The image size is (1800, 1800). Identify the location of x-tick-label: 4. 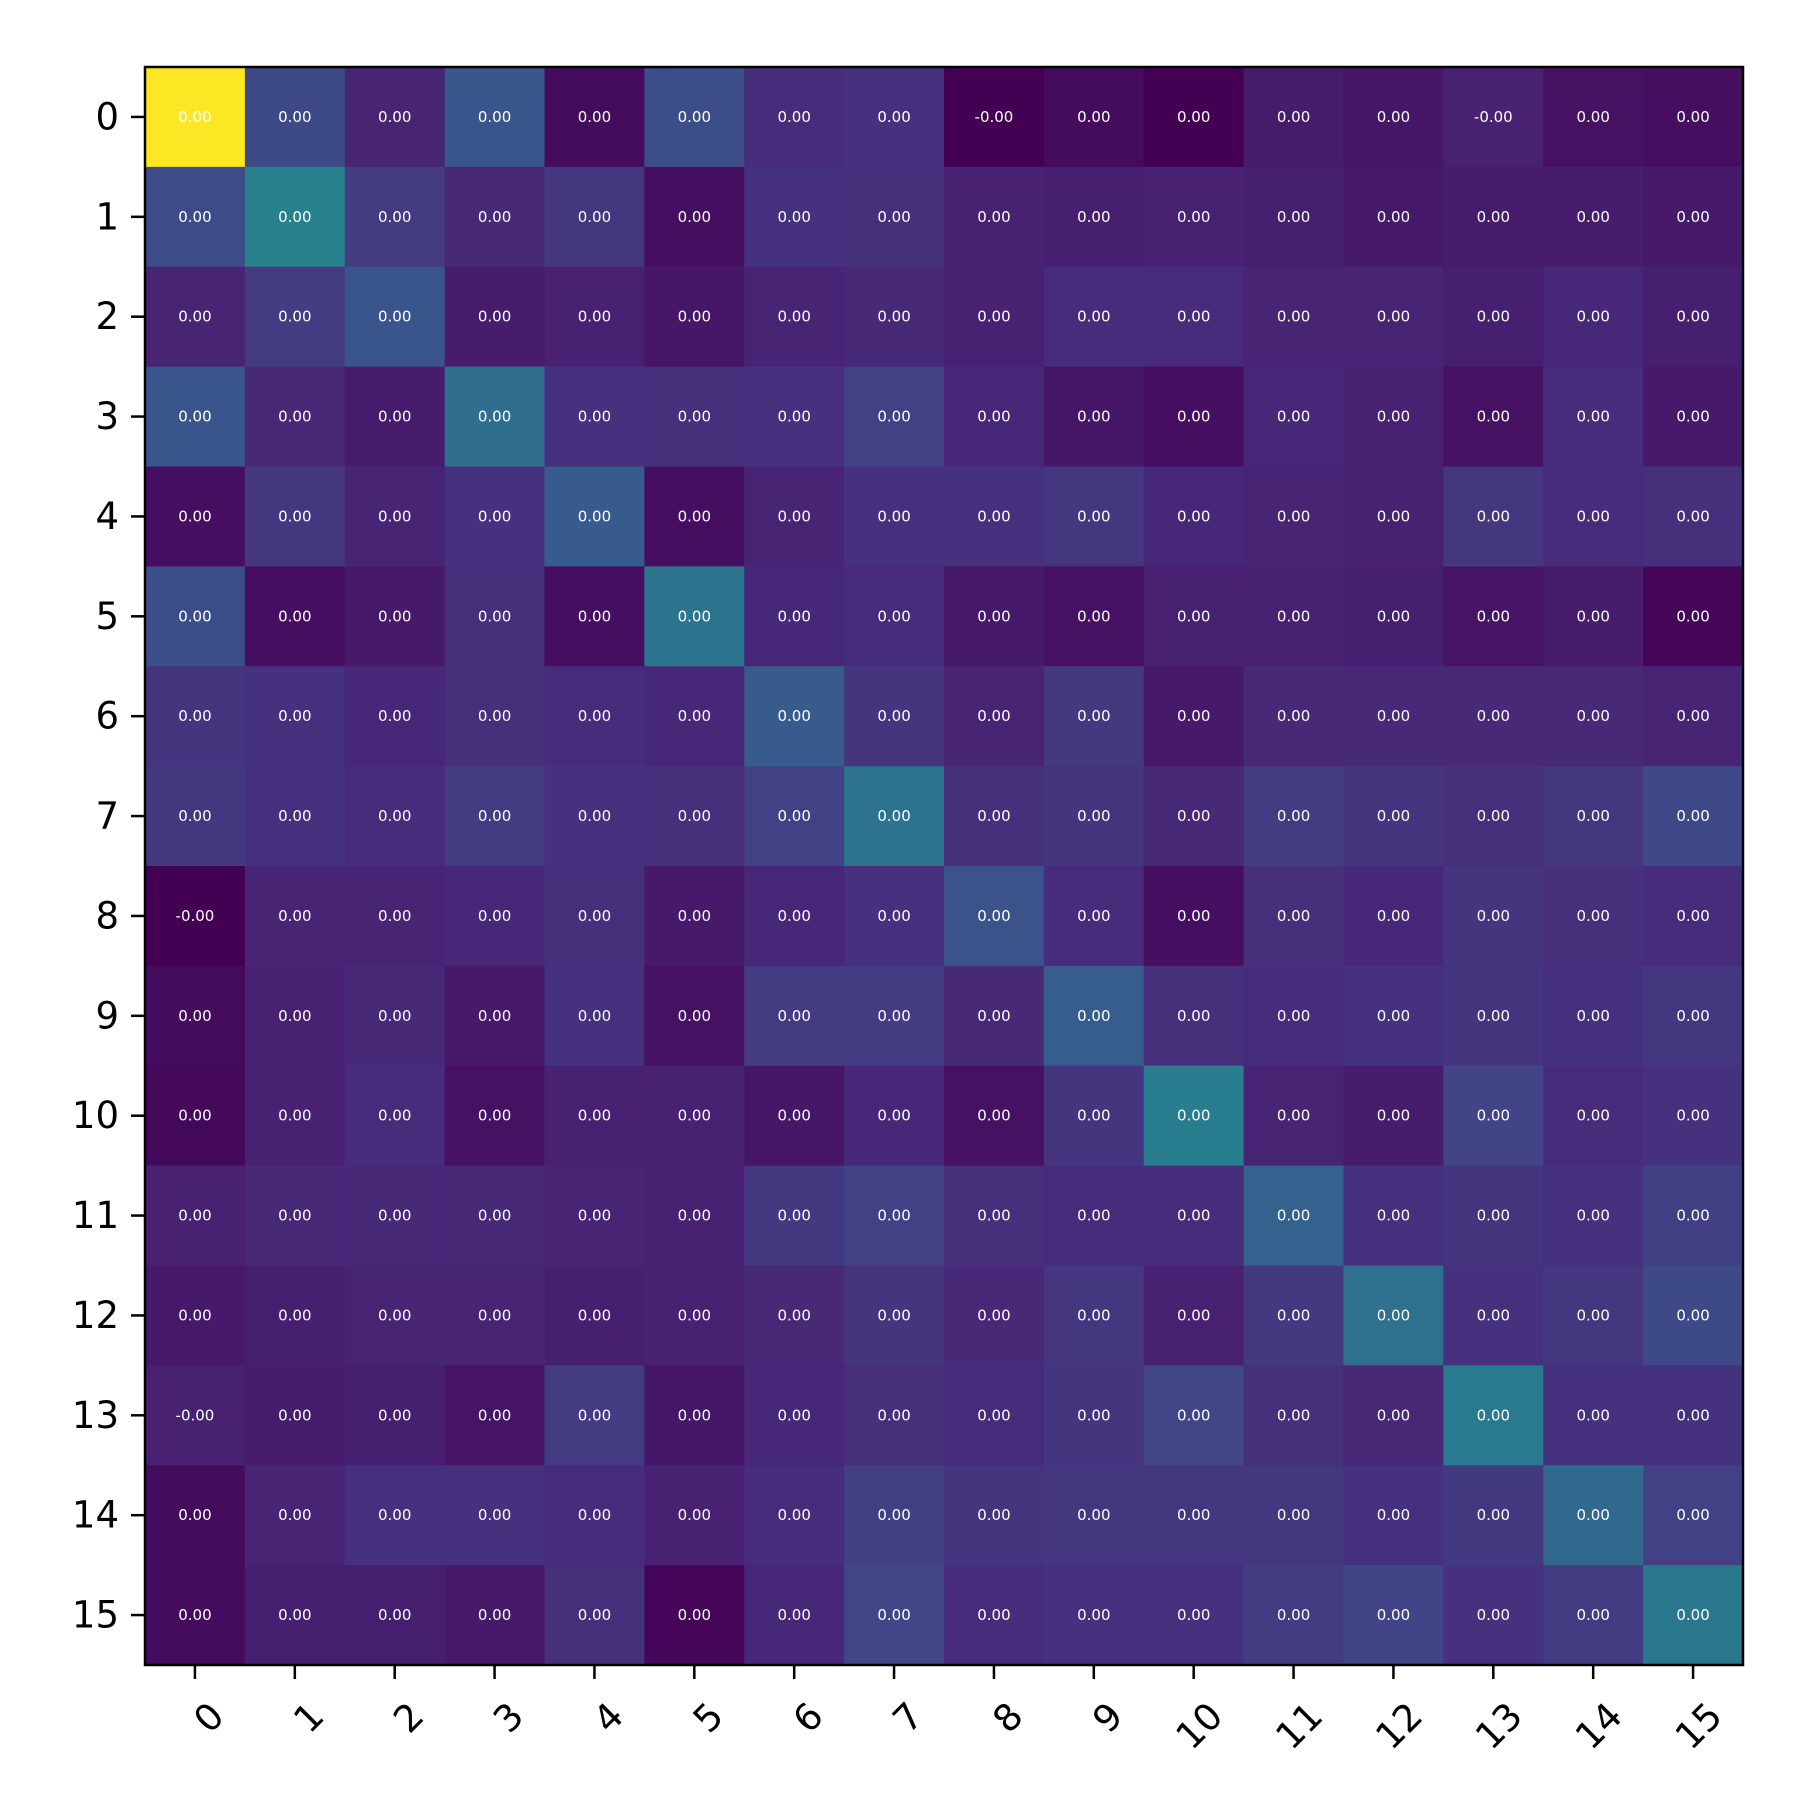
(608, 1717).